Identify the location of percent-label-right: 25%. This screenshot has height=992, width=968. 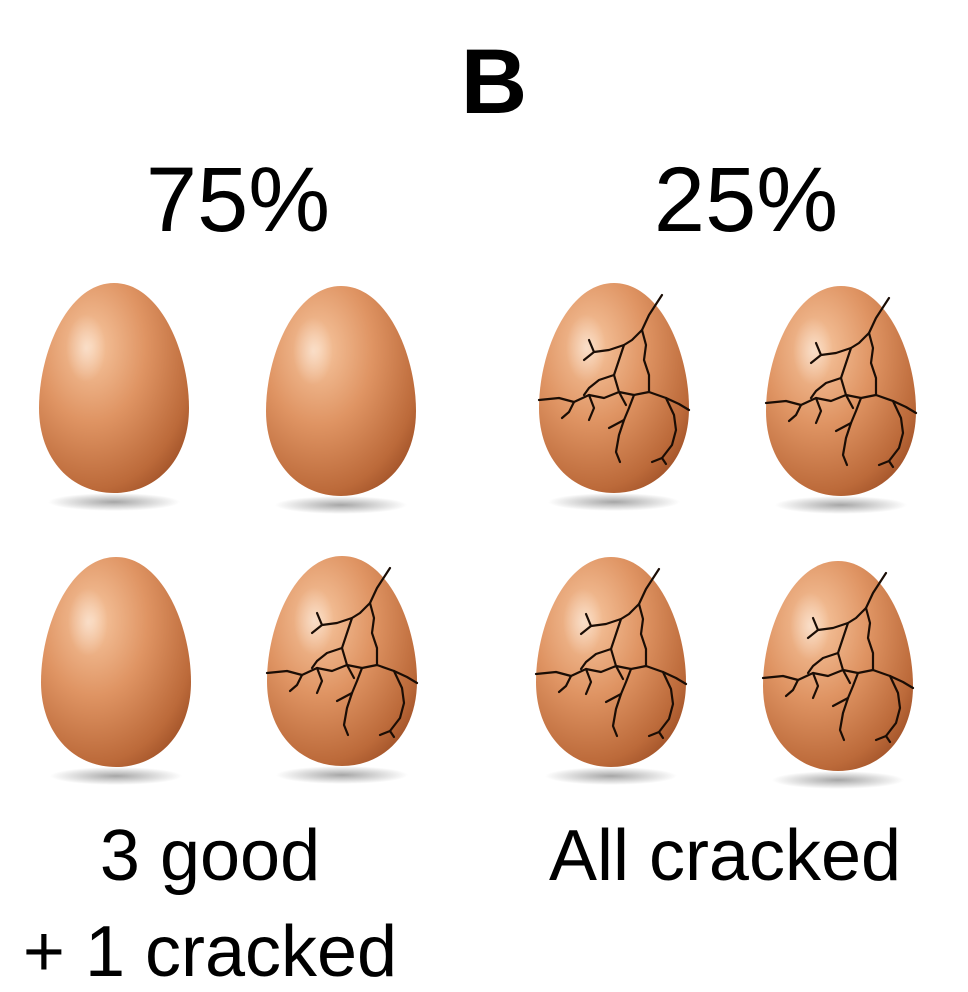
(746, 200).